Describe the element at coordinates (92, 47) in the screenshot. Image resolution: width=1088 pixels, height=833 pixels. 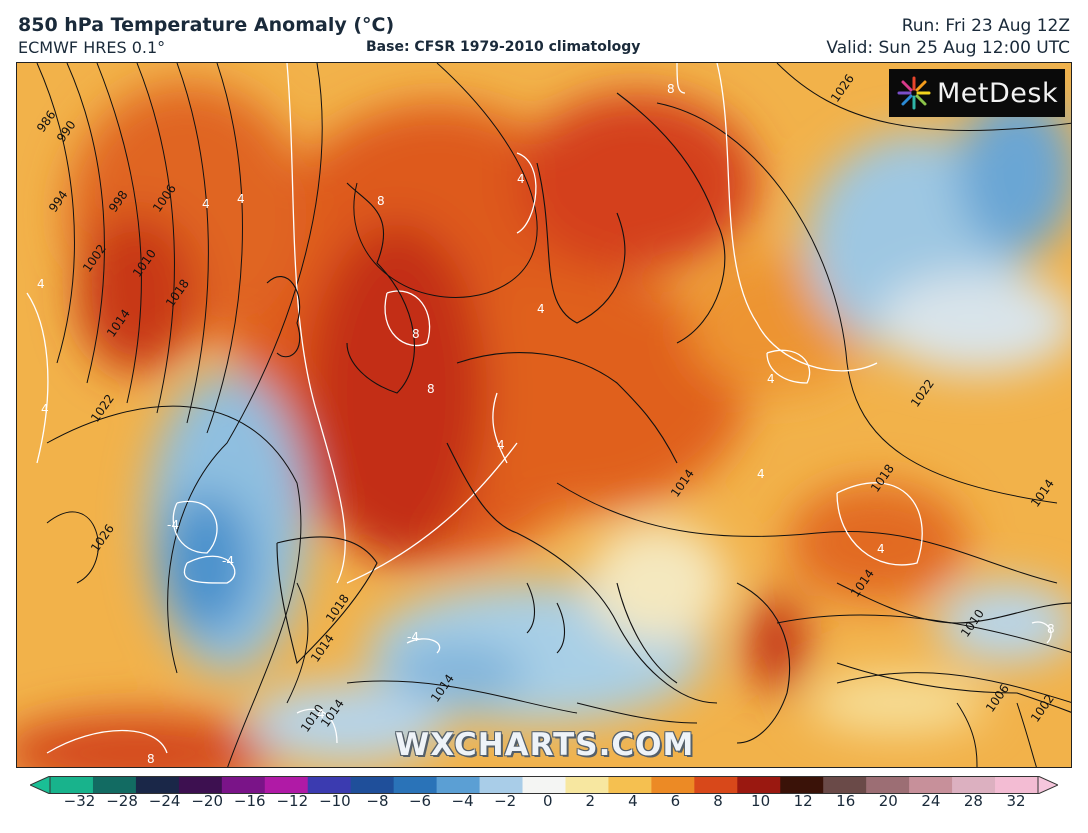
I see `model-label: ECMWF HRES 0.1°` at that location.